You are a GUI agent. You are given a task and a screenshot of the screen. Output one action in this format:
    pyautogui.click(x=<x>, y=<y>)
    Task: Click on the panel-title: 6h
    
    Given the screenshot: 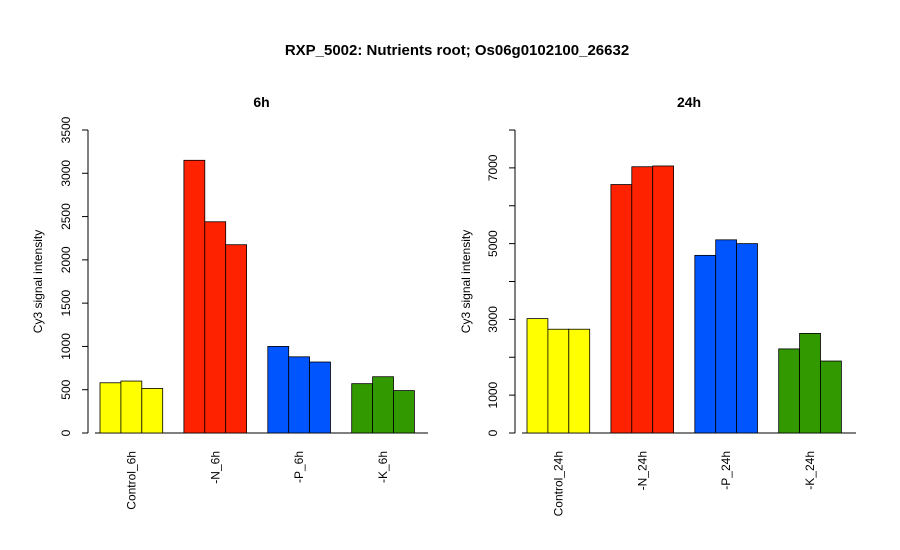 What is the action you would take?
    pyautogui.click(x=261, y=102)
    